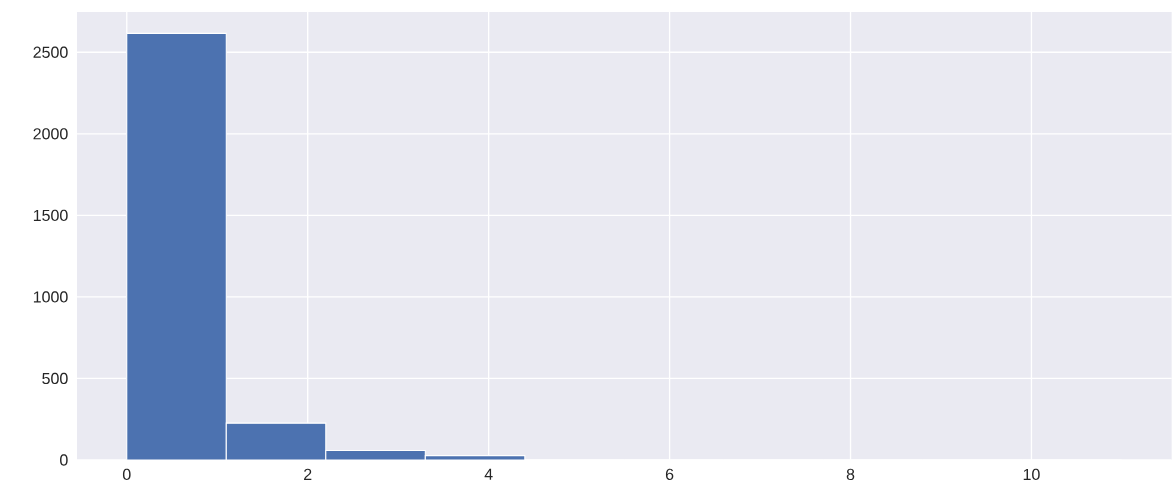  Describe the element at coordinates (126, 474) in the screenshot. I see `x-tick-label: 0` at that location.